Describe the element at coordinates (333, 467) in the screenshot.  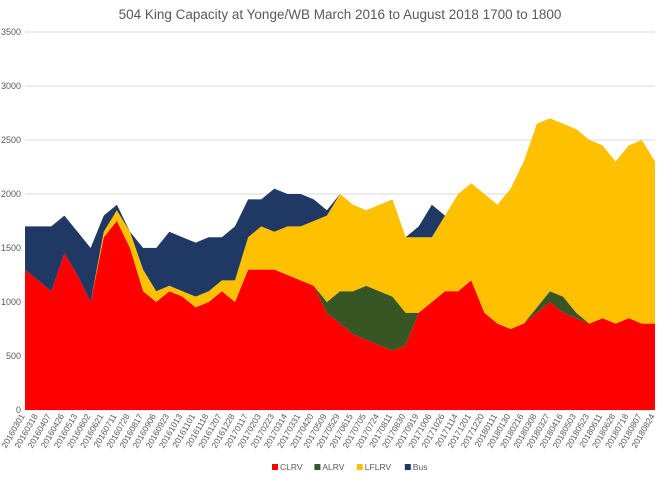
I see `legend-label: ALRV` at that location.